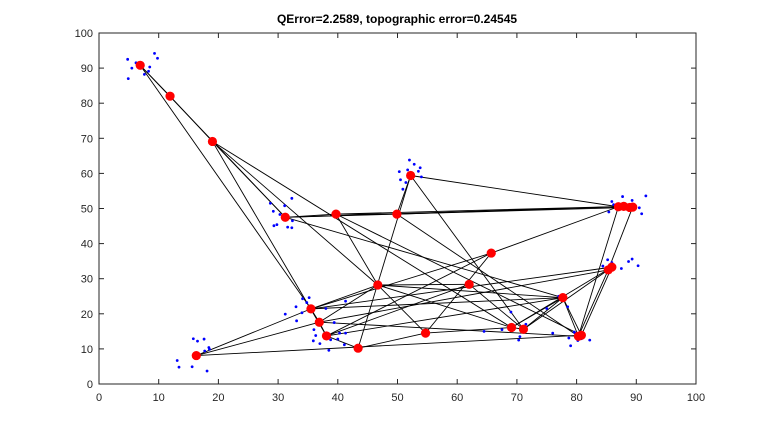 The height and width of the screenshot is (432, 768). I want to click on y-tick-label: 80, so click(87, 104).